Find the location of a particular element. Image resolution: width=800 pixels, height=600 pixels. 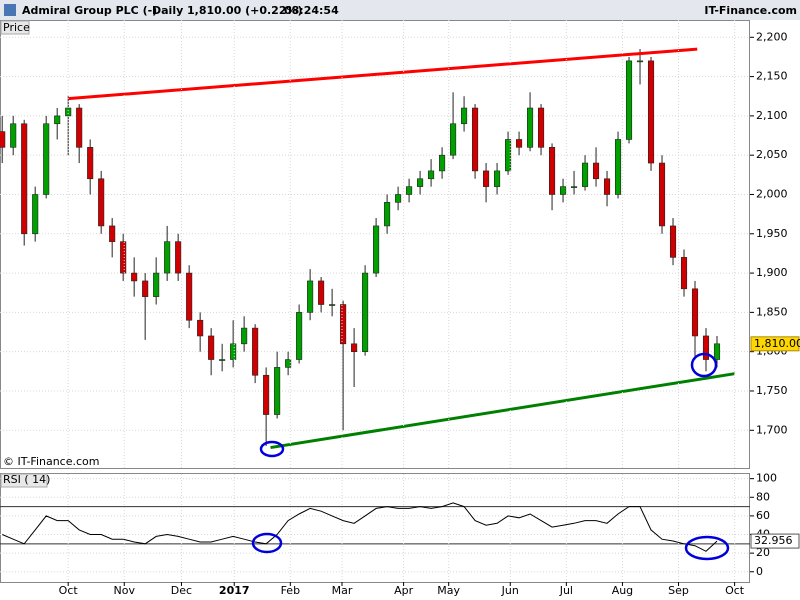

y-tick-label: 2,100 is located at coordinates (772, 115).